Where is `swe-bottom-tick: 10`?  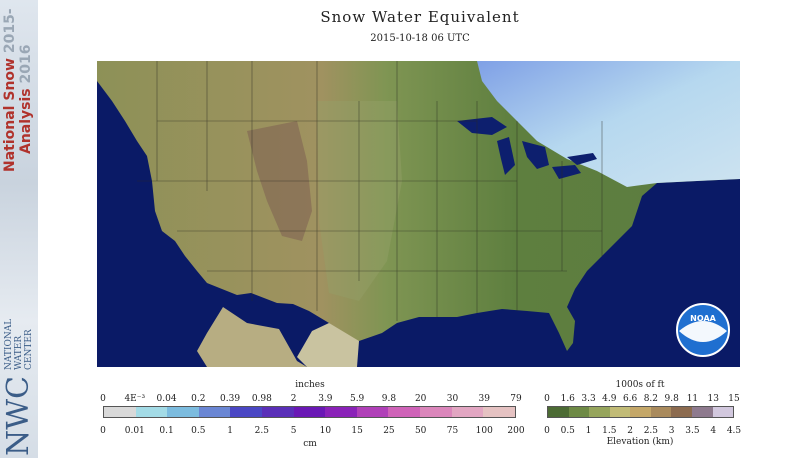
swe-bottom-tick: 10 is located at coordinates (325, 431).